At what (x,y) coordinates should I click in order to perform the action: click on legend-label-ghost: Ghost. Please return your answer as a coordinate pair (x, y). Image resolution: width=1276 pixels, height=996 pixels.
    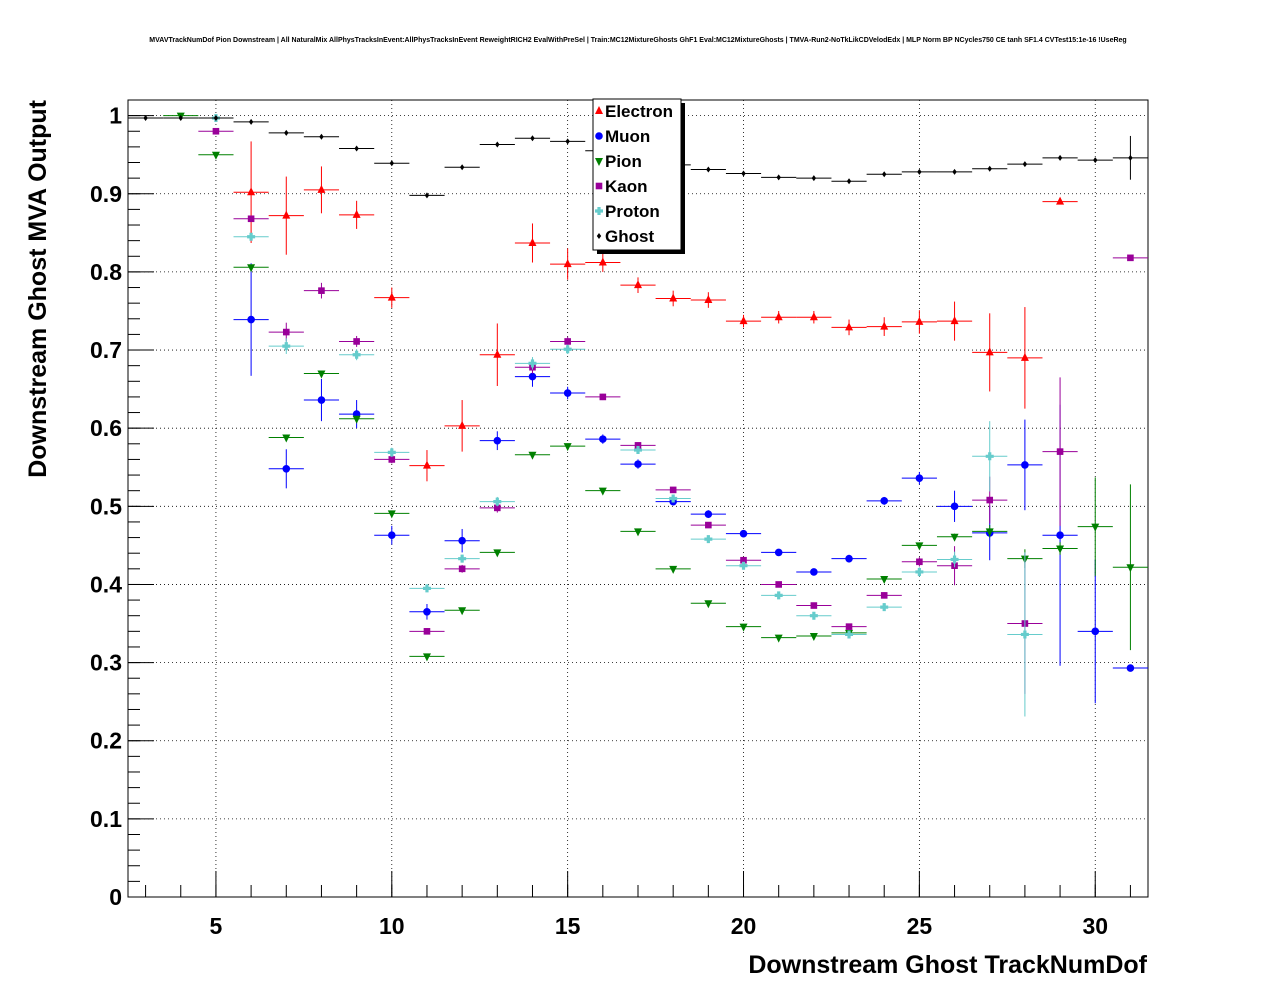
    Looking at the image, I should click on (629, 236).